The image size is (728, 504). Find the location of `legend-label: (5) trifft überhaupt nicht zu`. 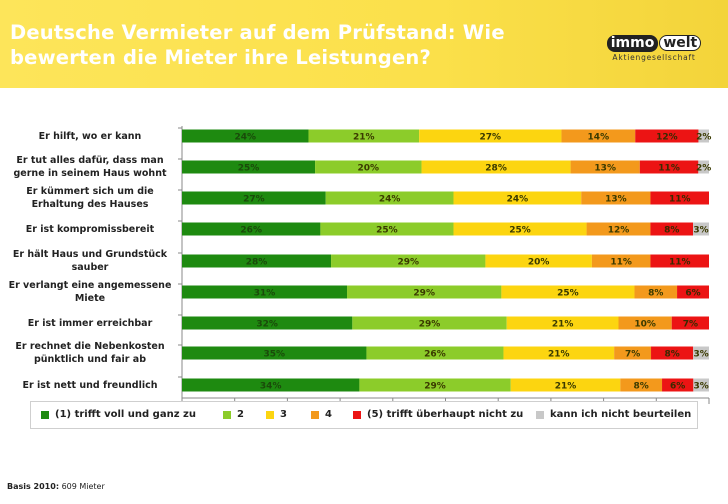

legend-label: (5) trifft überhaupt nicht zu is located at coordinates (445, 414).